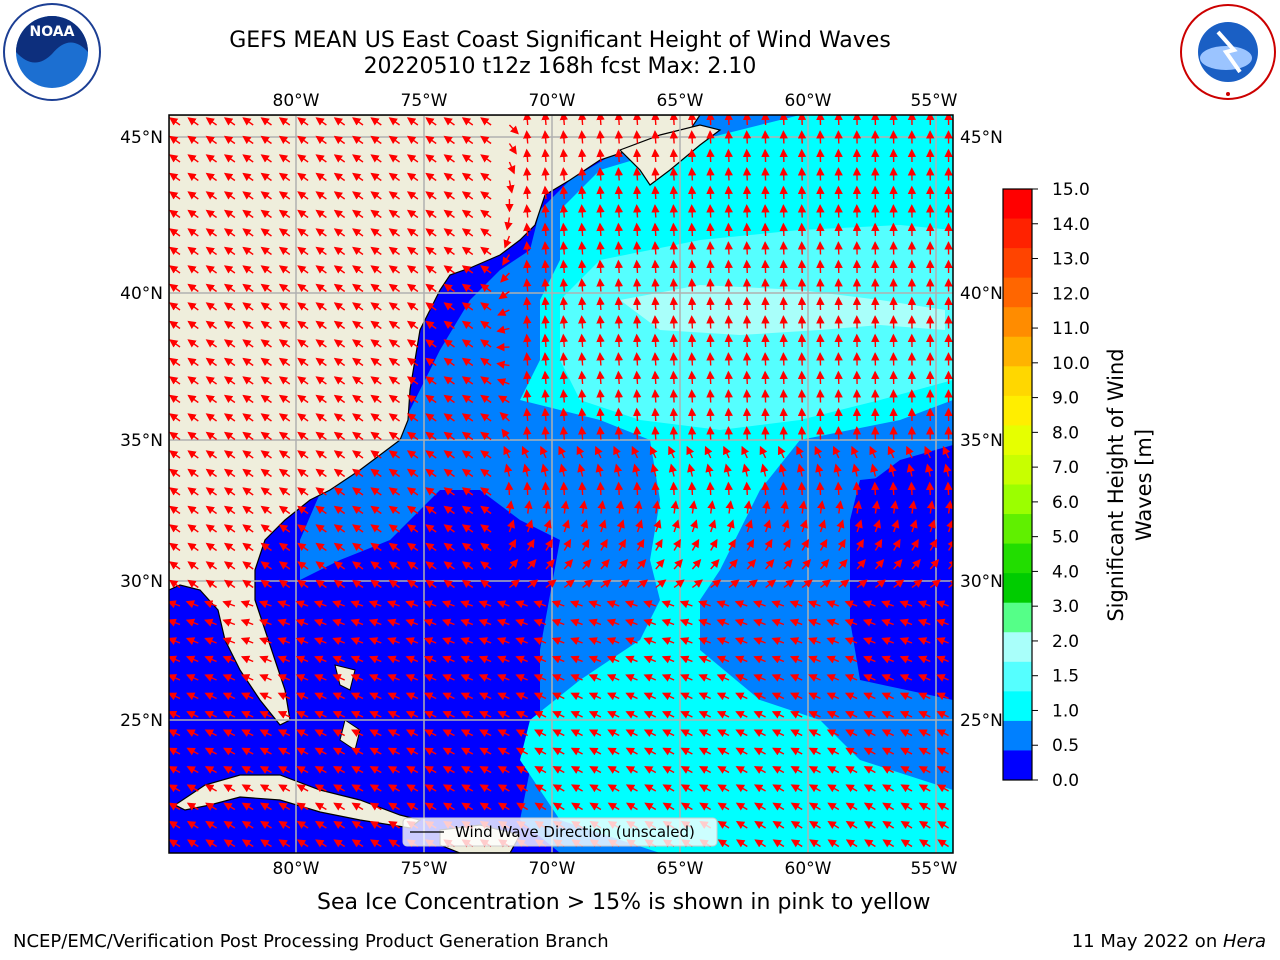 This screenshot has height=960, width=1280. Describe the element at coordinates (1144, 485) in the screenshot. I see `colorbar-label-line2: Waves [m]` at that location.